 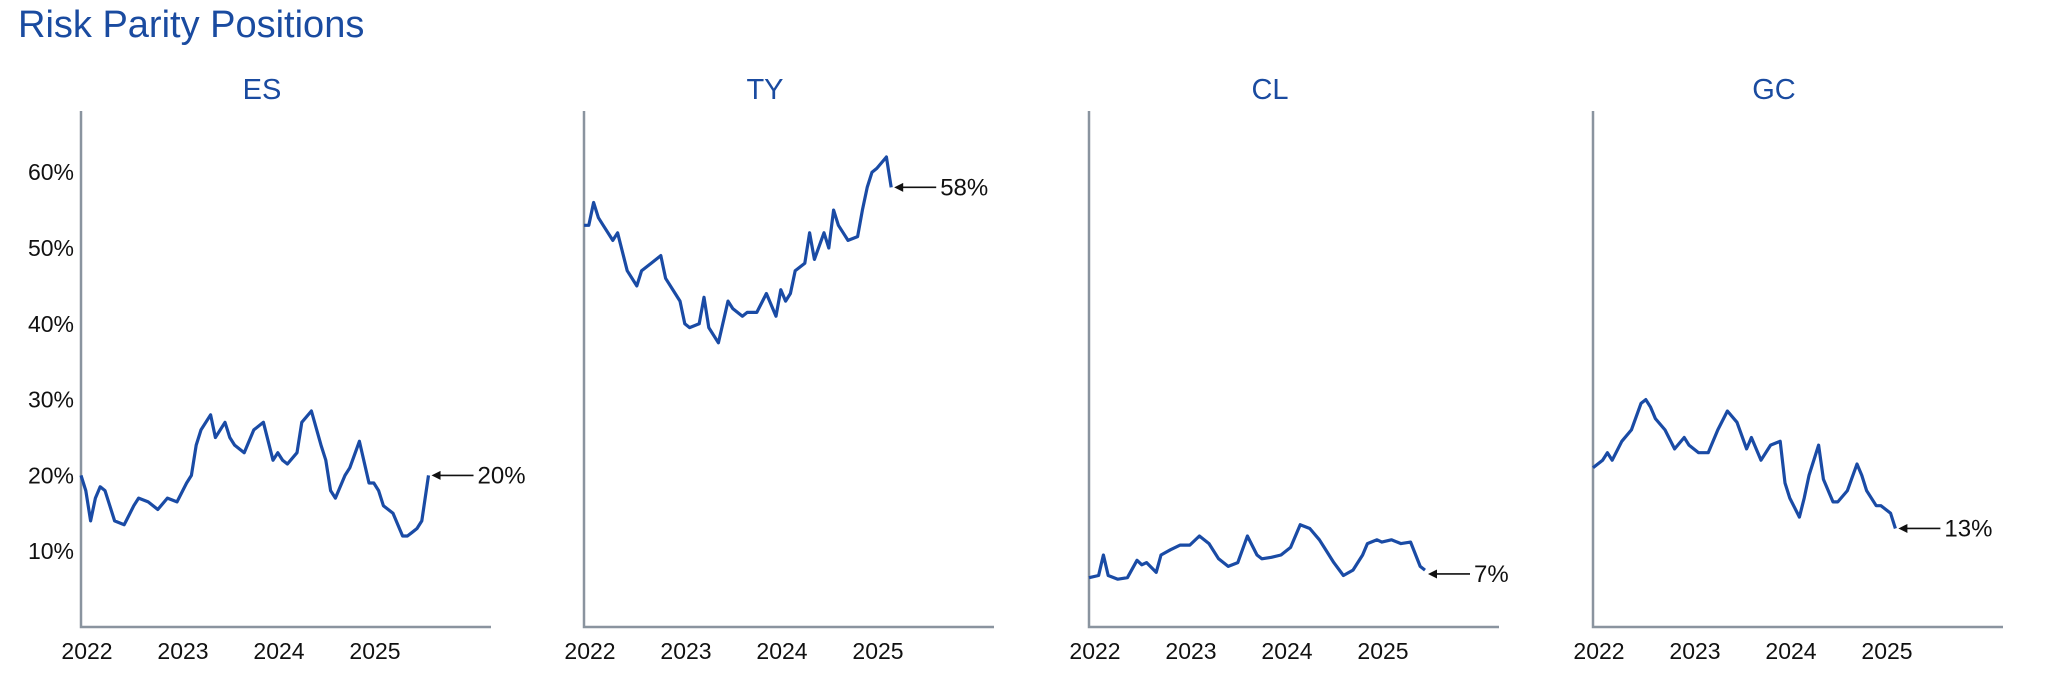 I want to click on y-tick-label: 20%, so click(x=51, y=475).